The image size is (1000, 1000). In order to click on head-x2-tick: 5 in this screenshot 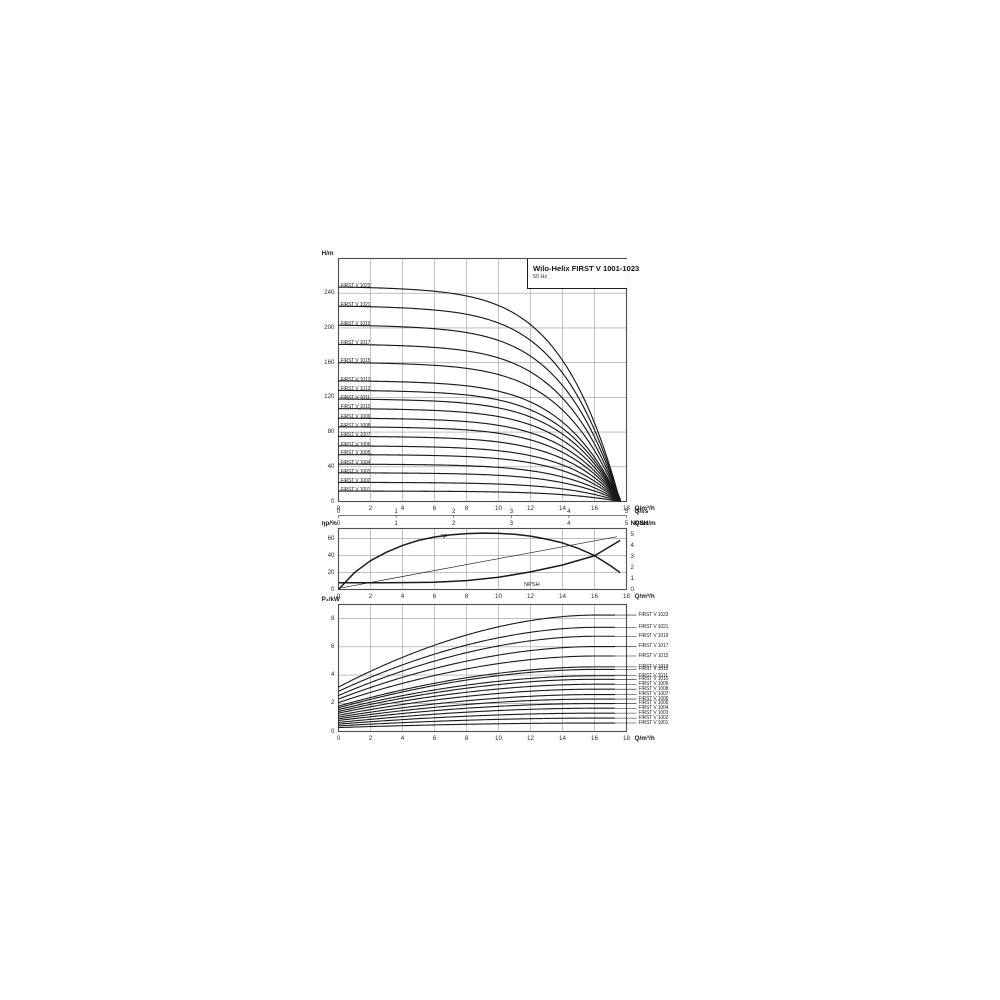, I will do `click(626, 511)`.